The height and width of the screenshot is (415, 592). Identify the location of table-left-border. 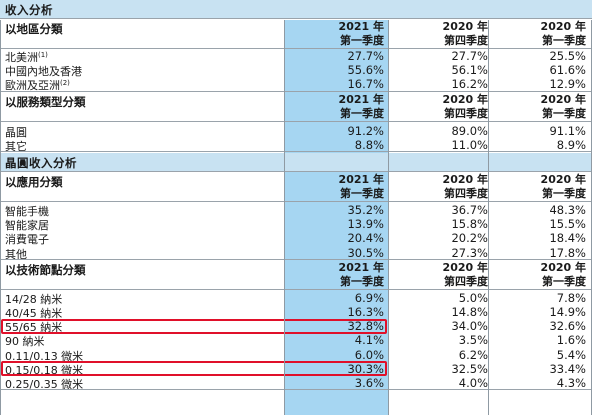
(0, 217).